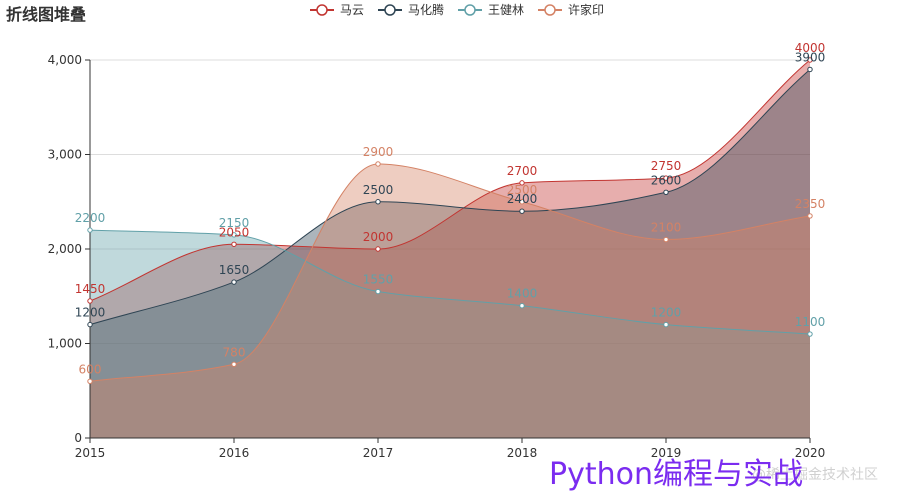 The width and height of the screenshot is (900, 500). What do you see at coordinates (352, 10) in the screenshot?
I see `legend-label: 马云` at bounding box center [352, 10].